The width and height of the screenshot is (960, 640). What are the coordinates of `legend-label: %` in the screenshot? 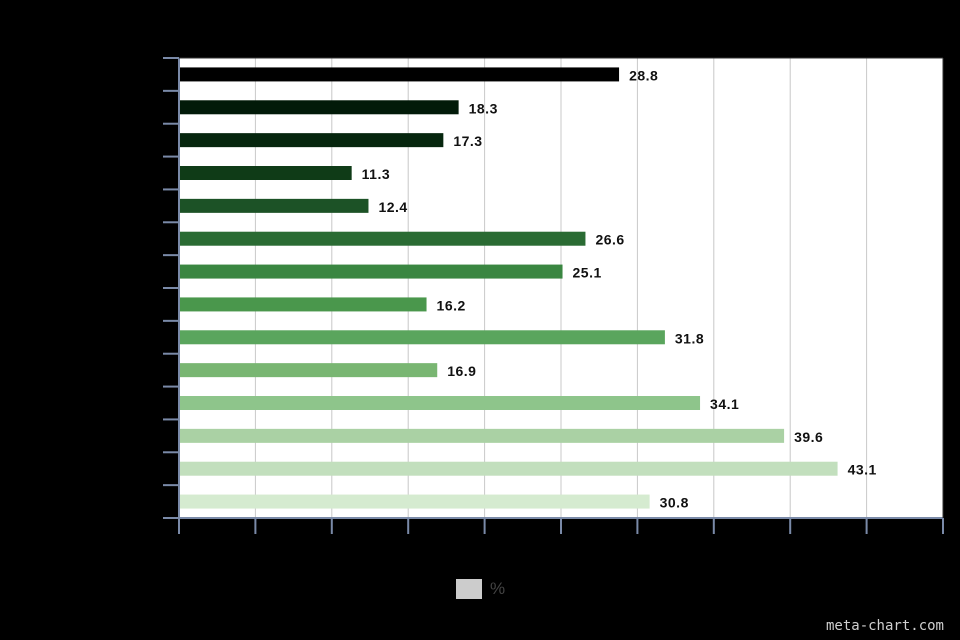 It's located at (498, 588).